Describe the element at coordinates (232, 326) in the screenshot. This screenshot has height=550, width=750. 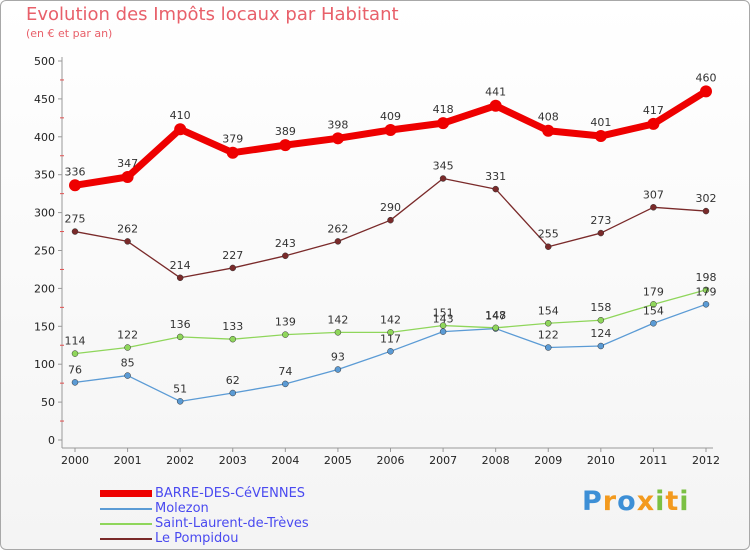
I see `data-label: 133` at that location.